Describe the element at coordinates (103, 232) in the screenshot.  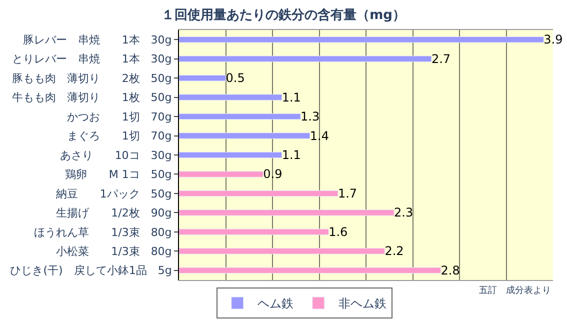
I see `y-tick-label: ほうれん草 1/3束 80g` at that location.